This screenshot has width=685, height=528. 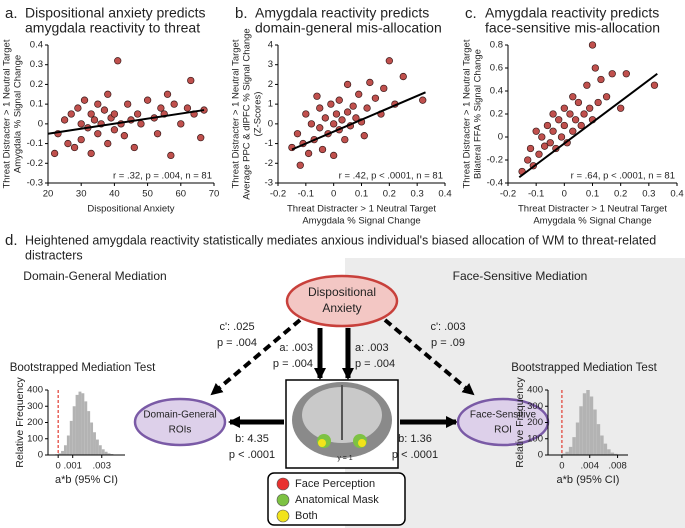 What do you see at coordinates (114, 194) in the screenshot?
I see `x-tick-label: 40` at bounding box center [114, 194].